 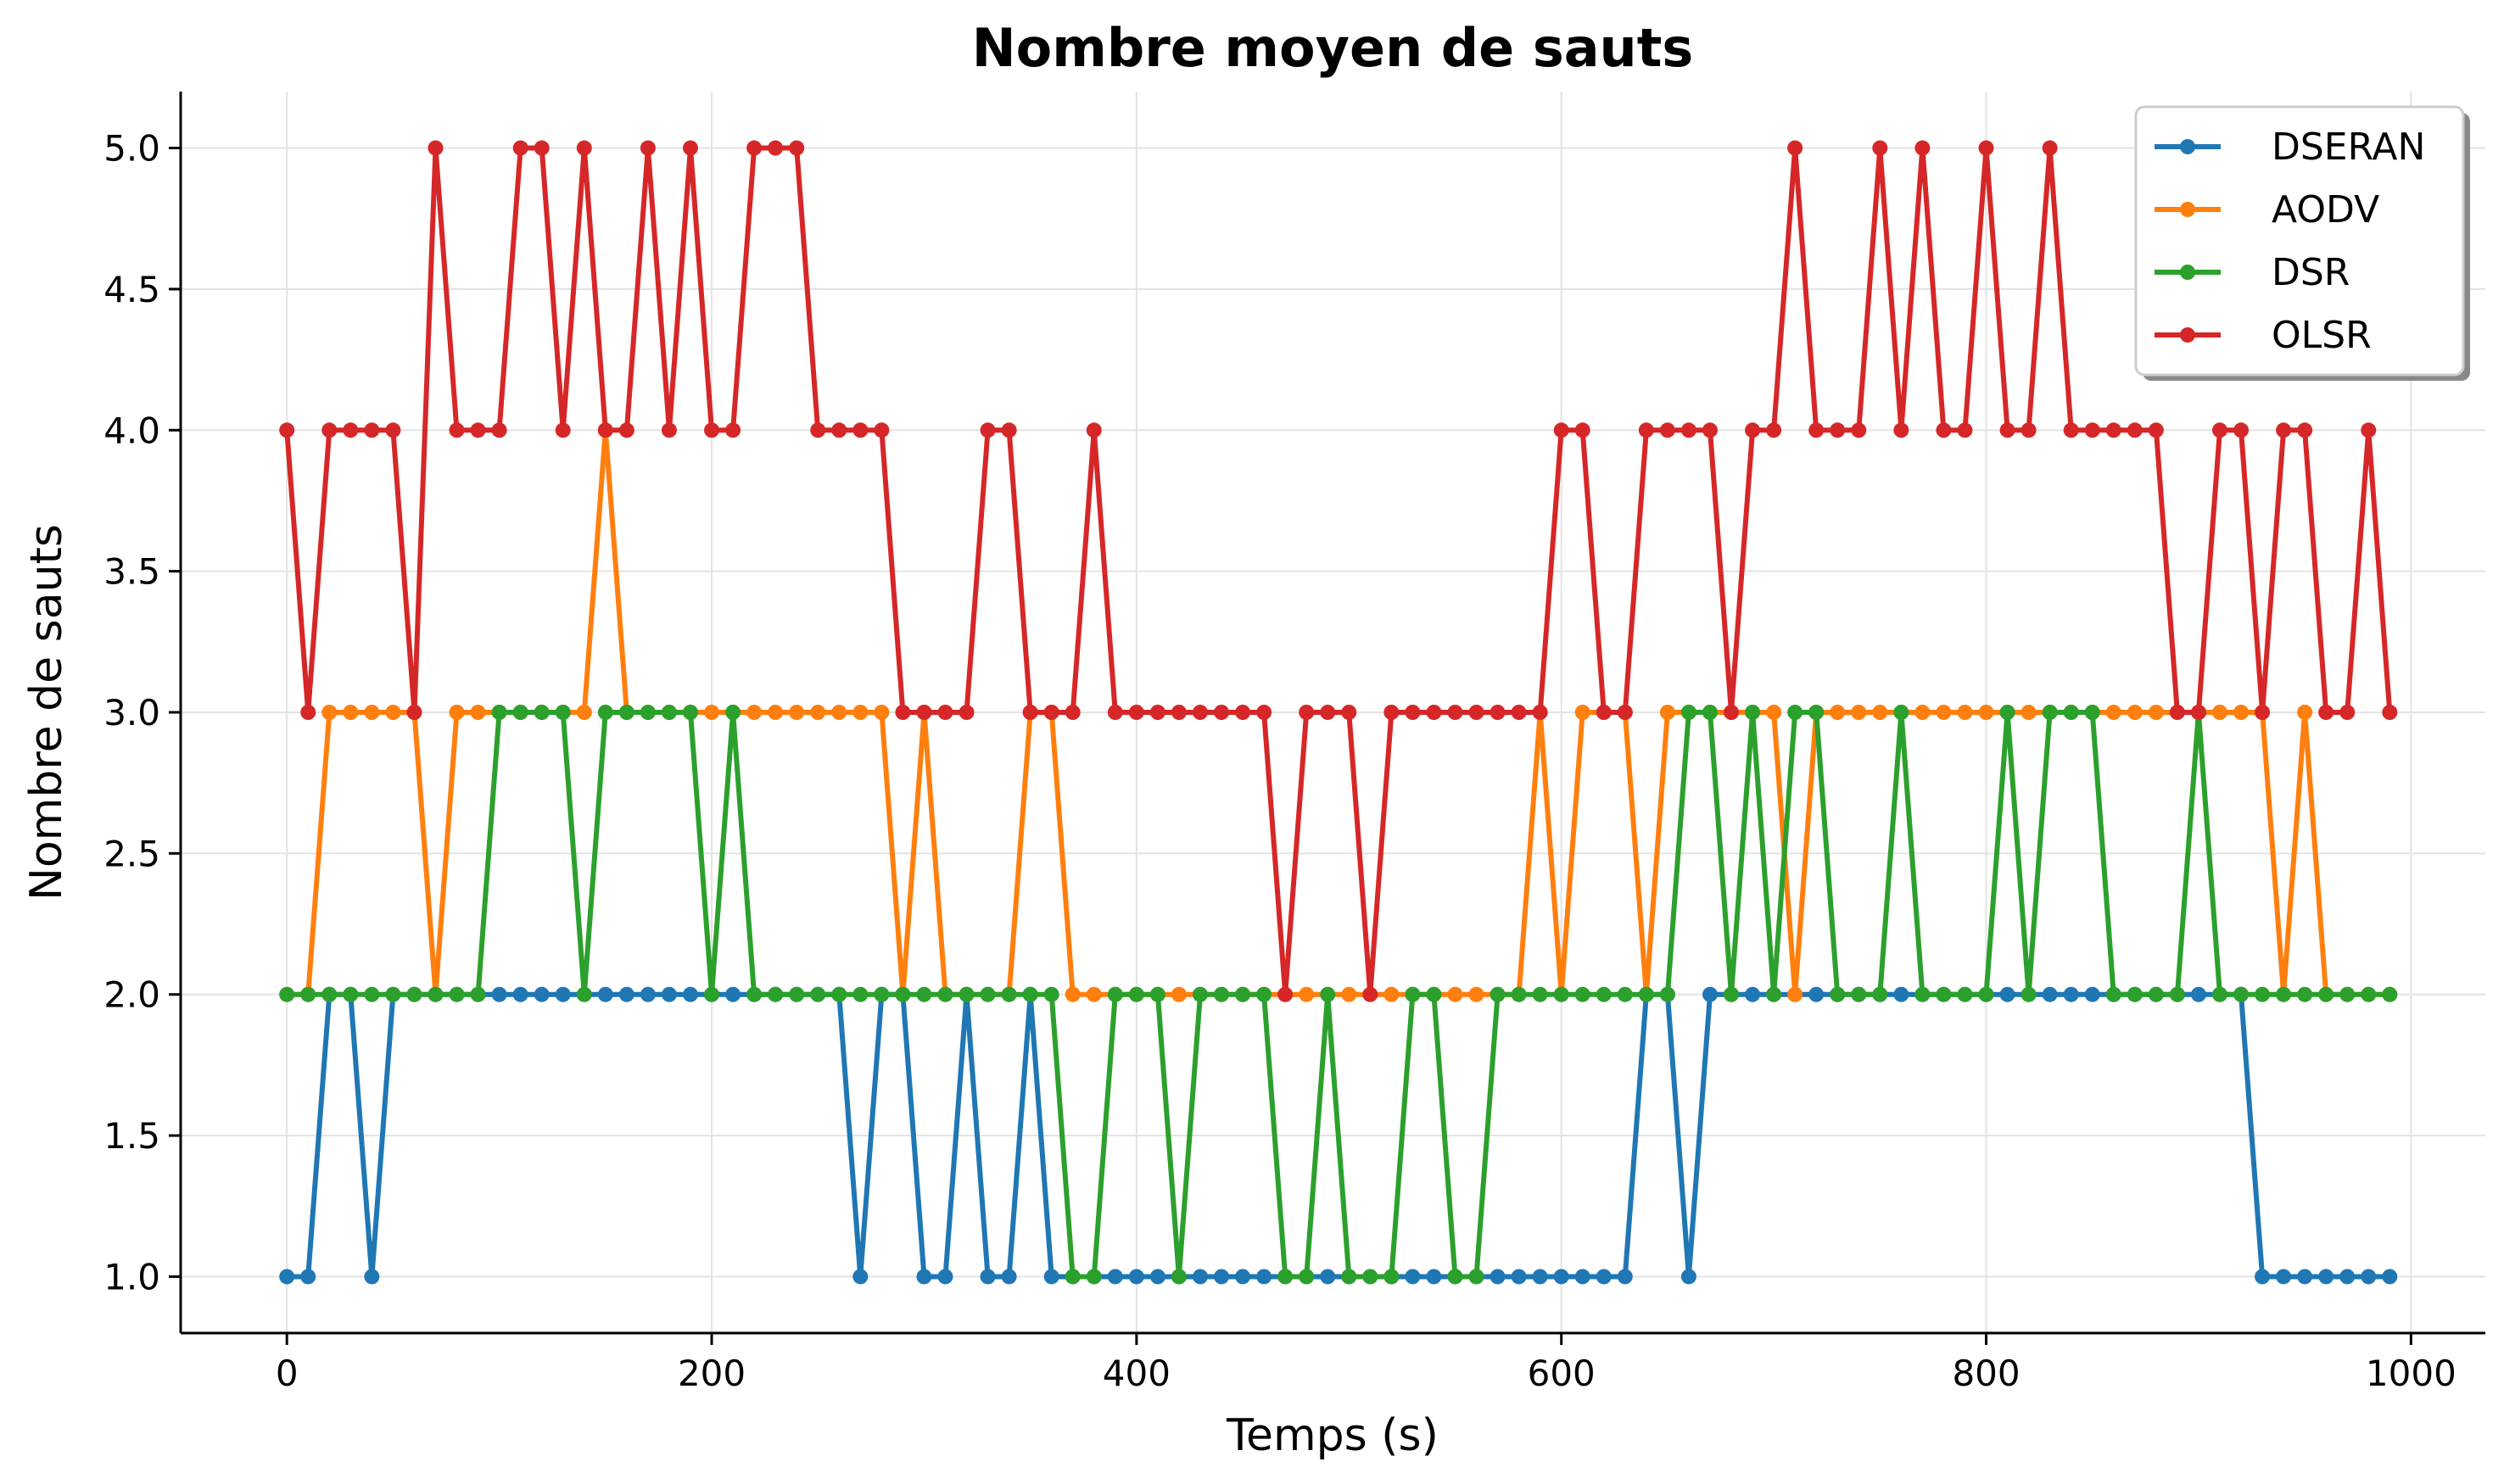 What do you see at coordinates (131, 149) in the screenshot?
I see `y-tick-label: 5.0` at bounding box center [131, 149].